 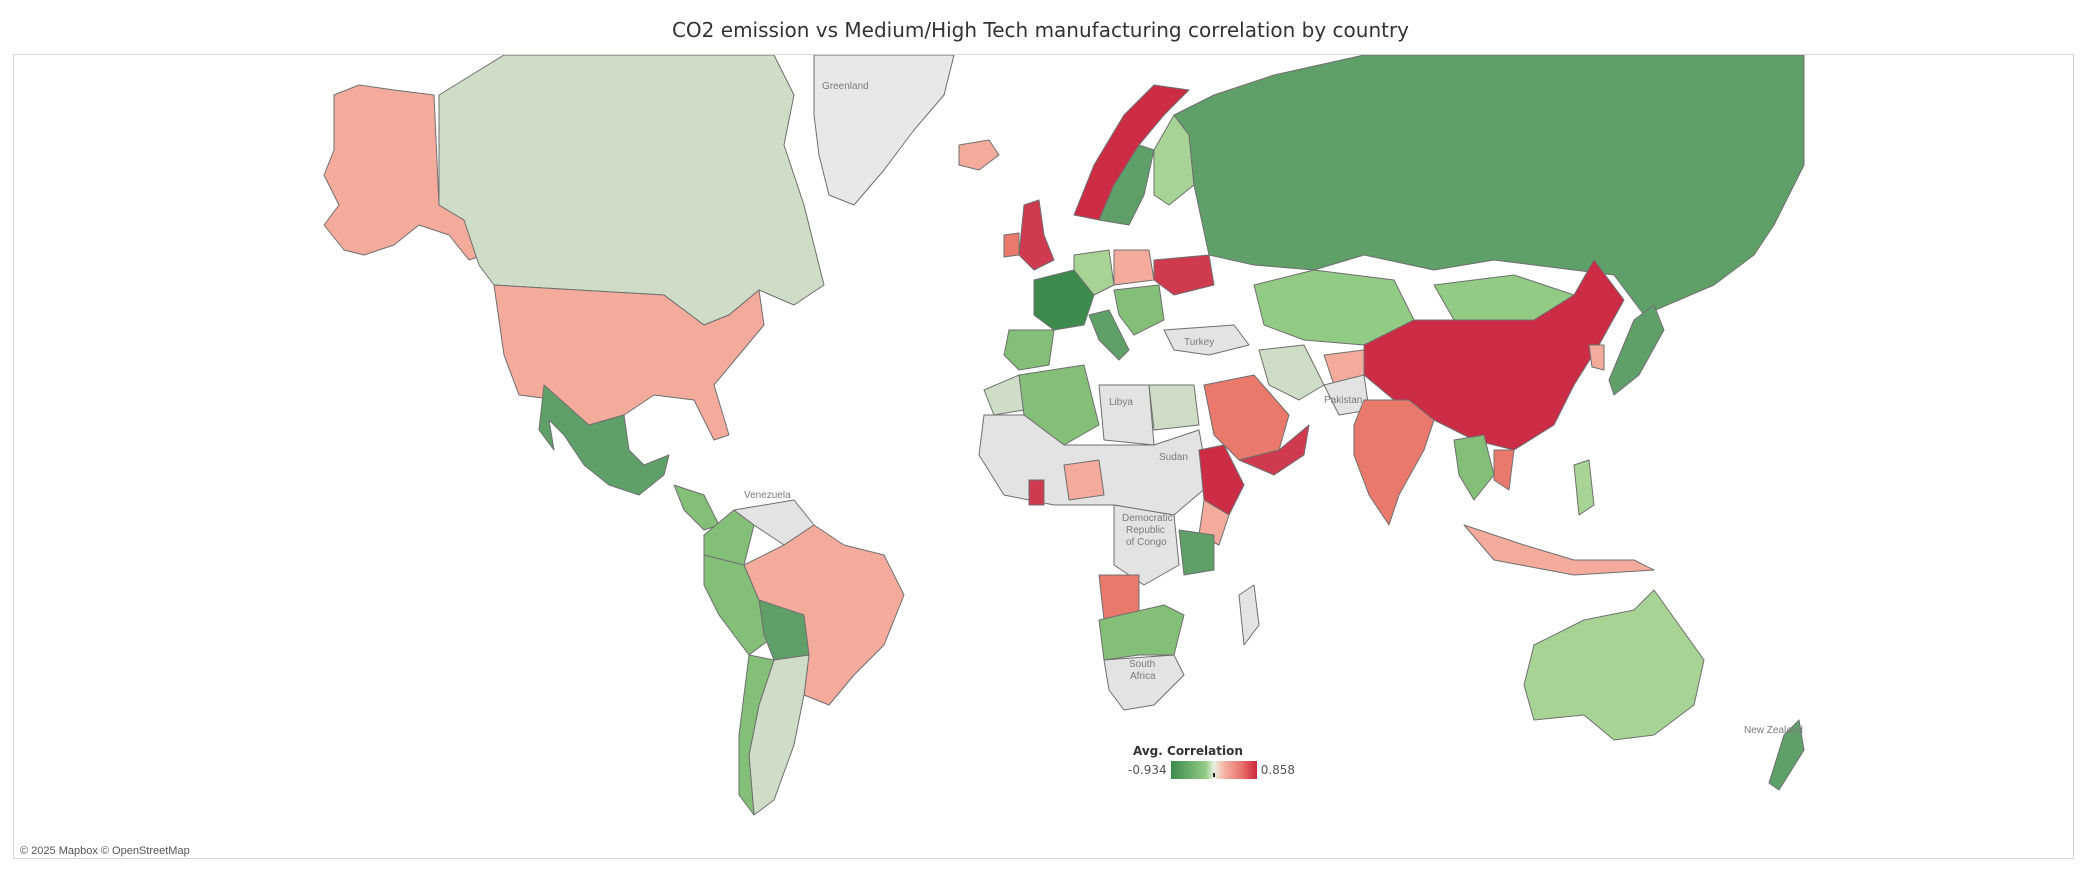 What do you see at coordinates (1174, 407) in the screenshot?
I see `country-egypt` at bounding box center [1174, 407].